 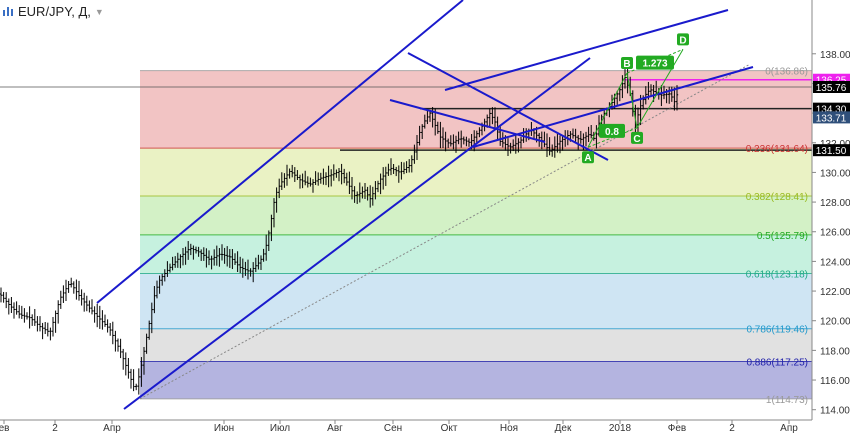 I want to click on price-tick-label: 128.00, so click(x=835, y=203).